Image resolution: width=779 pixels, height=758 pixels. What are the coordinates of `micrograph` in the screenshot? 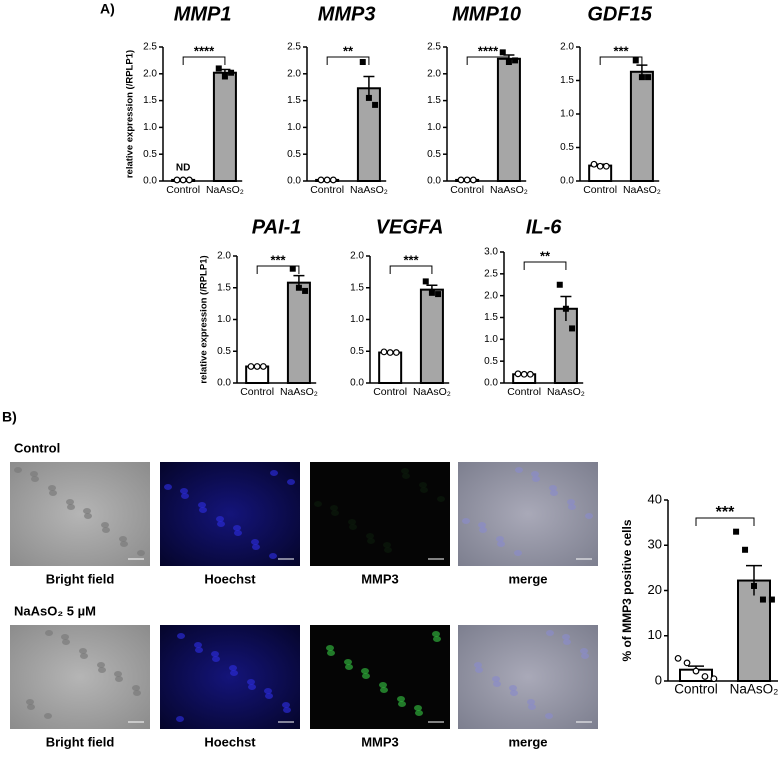 It's located at (380, 677).